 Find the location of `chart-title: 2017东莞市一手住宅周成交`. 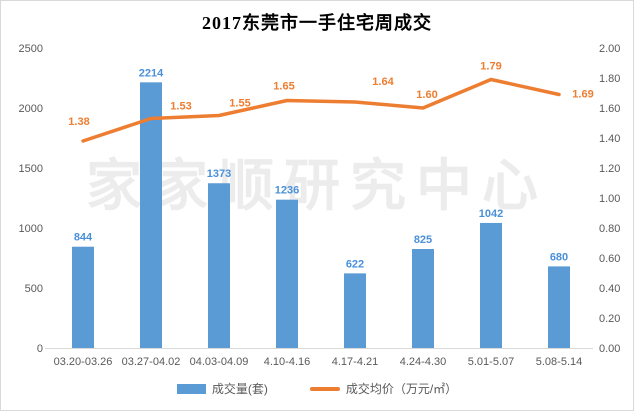

chart-title: 2017东莞市一手住宅周成交 is located at coordinates (317, 23).